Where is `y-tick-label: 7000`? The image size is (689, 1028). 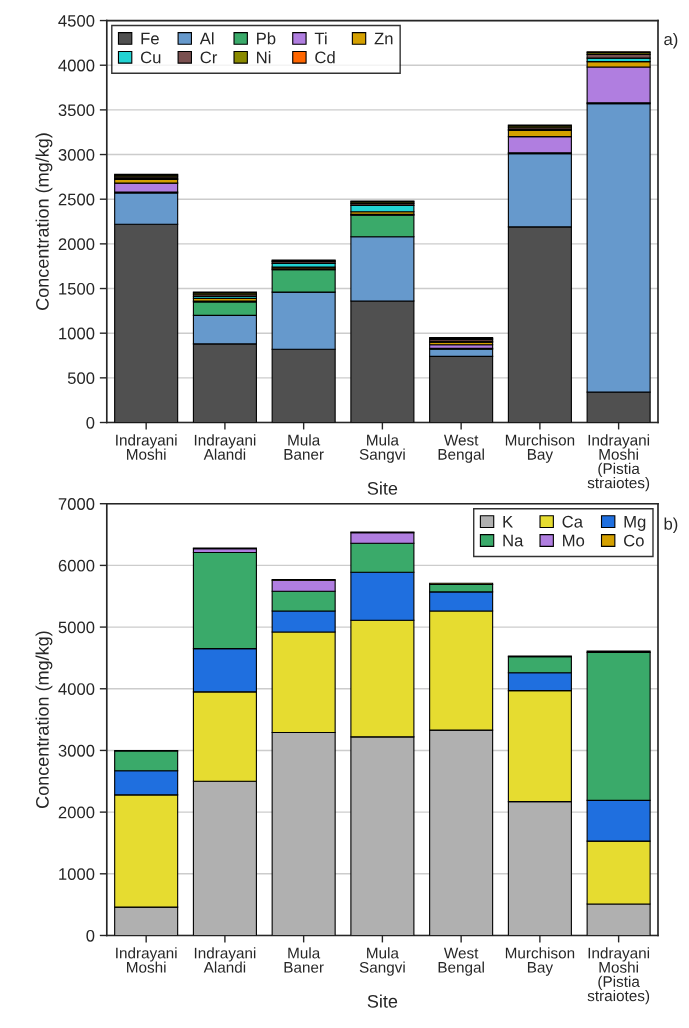
y-tick-label: 7000 is located at coordinates (76, 504).